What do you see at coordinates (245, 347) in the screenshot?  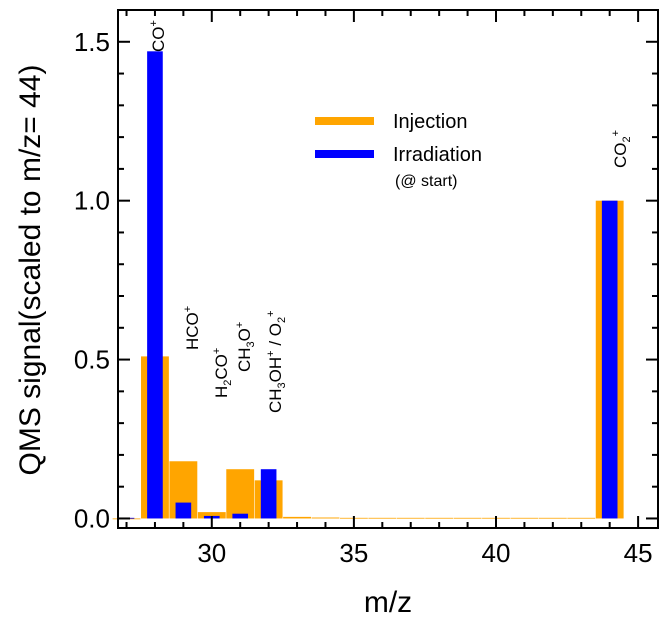 I see `annotation-ch3o: CH3O+` at bounding box center [245, 347].